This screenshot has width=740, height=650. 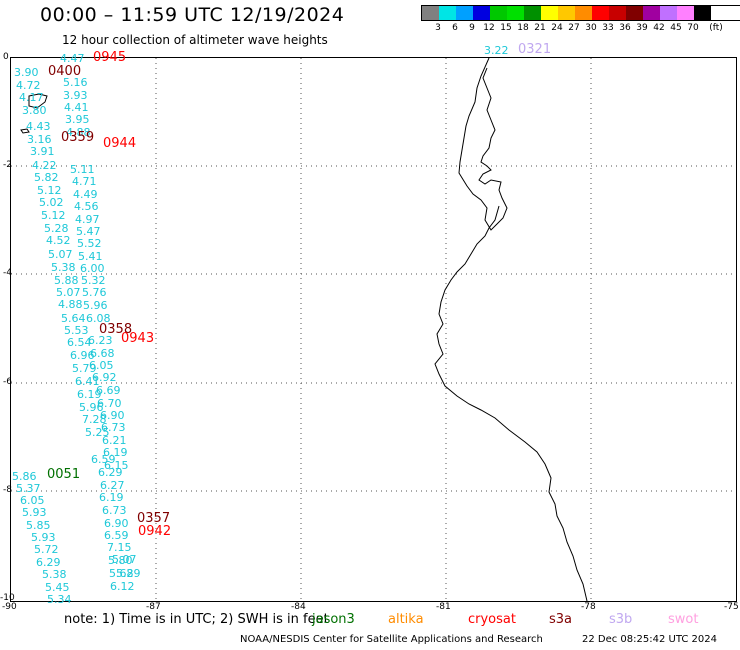 What do you see at coordinates (716, 28) in the screenshot?
I see `legend-unit: (ft)` at bounding box center [716, 28].